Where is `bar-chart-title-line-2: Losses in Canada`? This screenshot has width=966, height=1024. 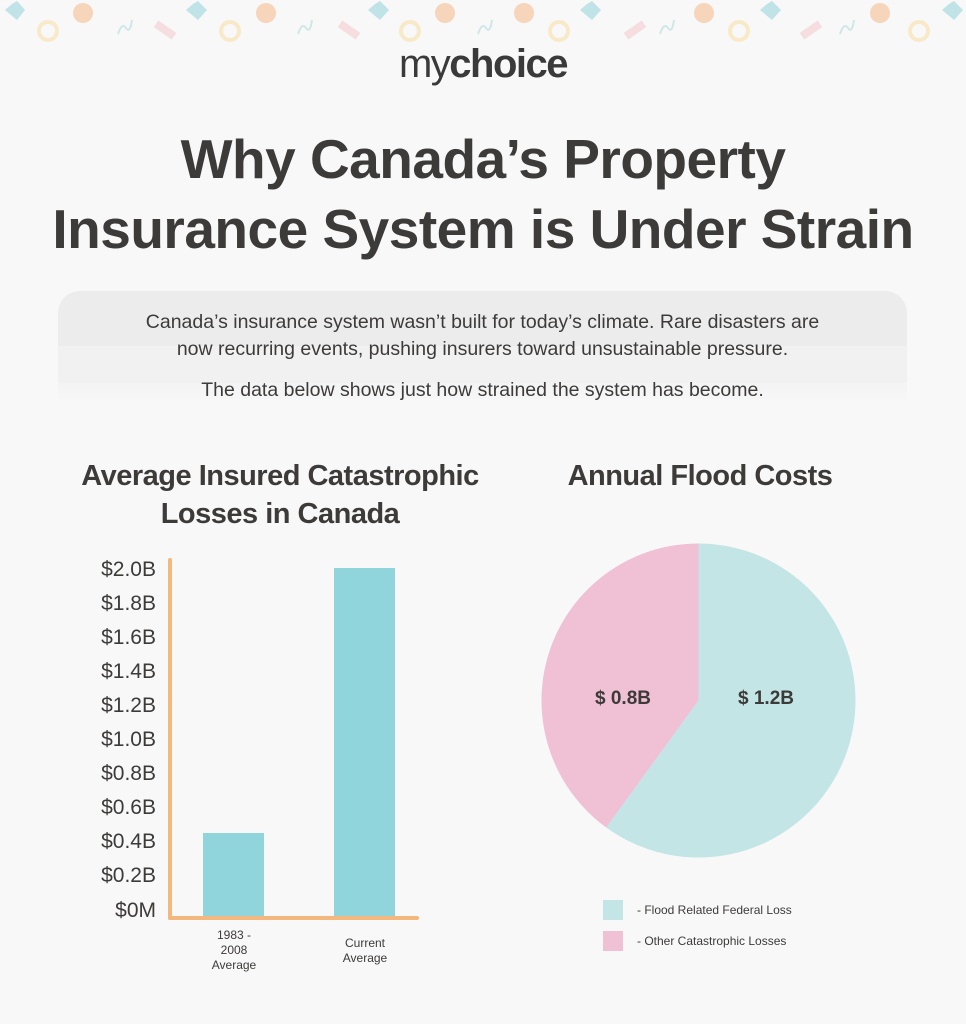 bar-chart-title-line-2: Losses in Canada is located at coordinates (280, 514).